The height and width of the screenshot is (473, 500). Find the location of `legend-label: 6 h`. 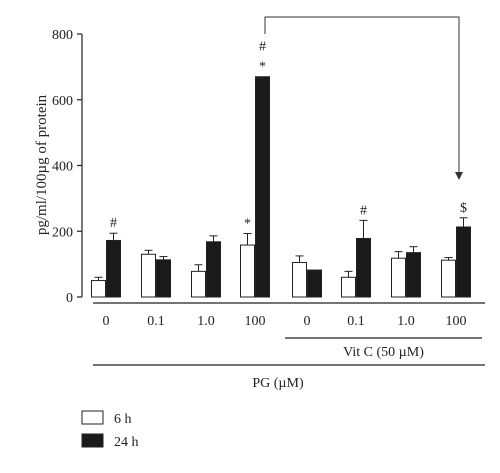

legend-label: 6 h is located at coordinates (123, 419).